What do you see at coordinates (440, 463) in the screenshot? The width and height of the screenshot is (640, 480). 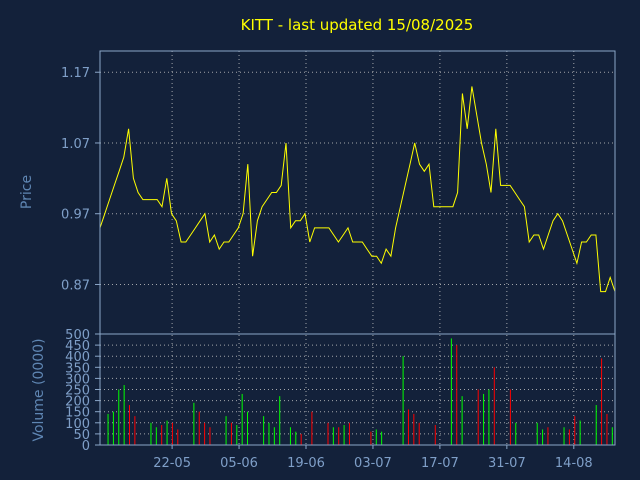 I see `x-tick-label: 17-07` at bounding box center [440, 463].